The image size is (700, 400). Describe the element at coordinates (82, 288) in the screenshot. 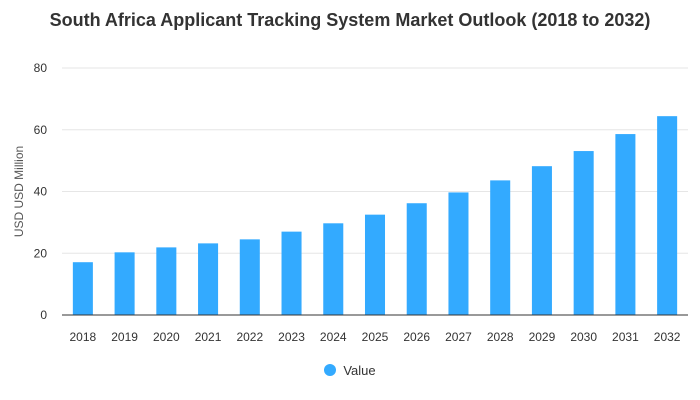

I see `bar-2018` at that location.